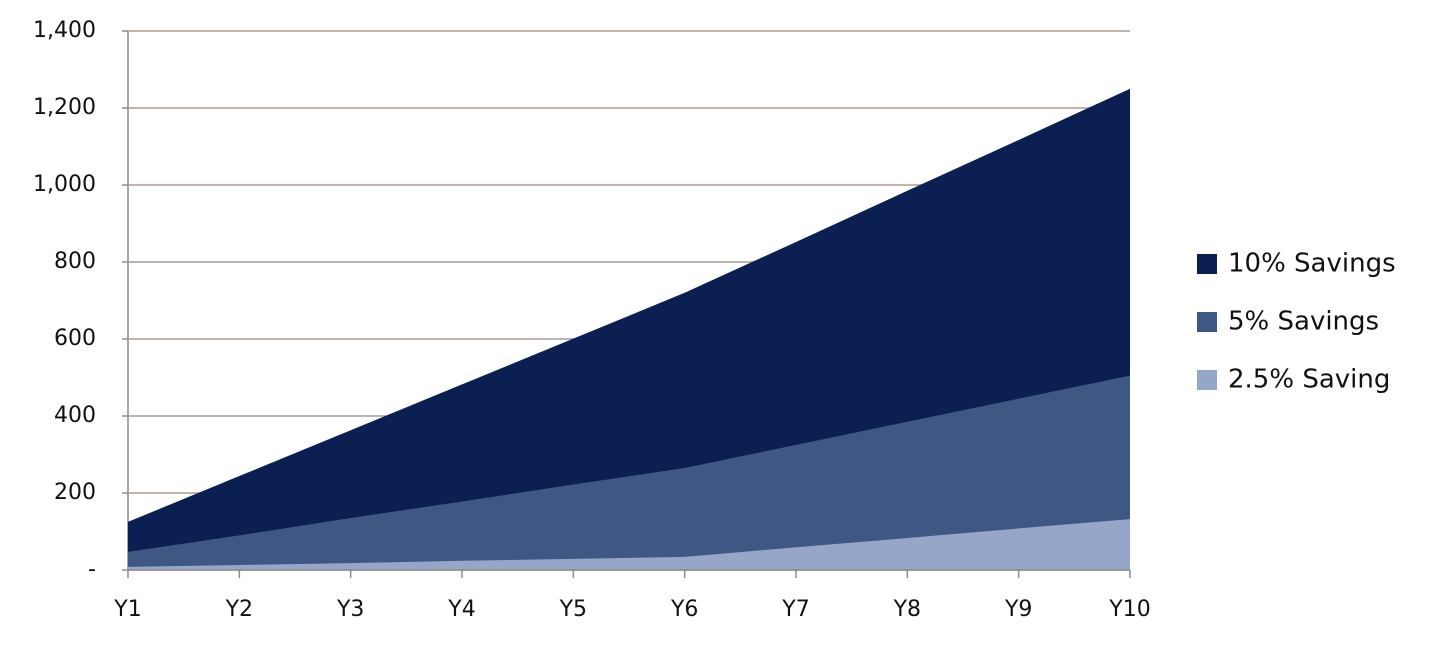 The image size is (1432, 646). I want to click on y-tick-label: 1,400, so click(64, 30).